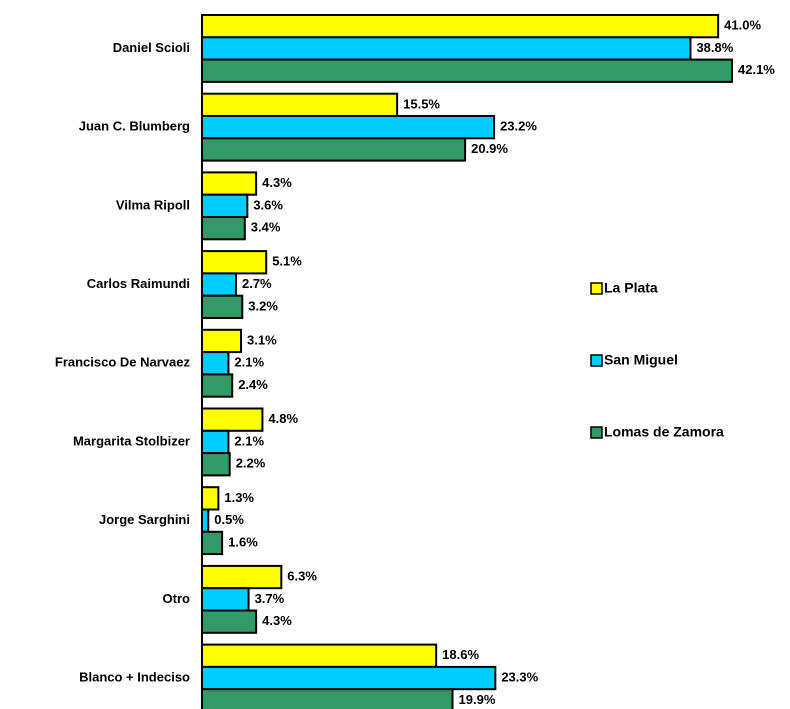 This screenshot has width=790, height=709. Describe the element at coordinates (243, 541) in the screenshot. I see `value-label: 1.6%` at that location.